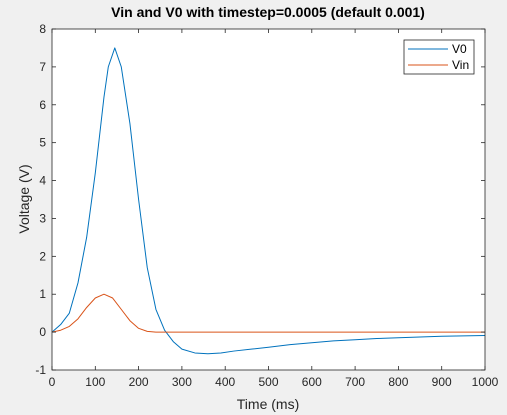  What do you see at coordinates (95, 382) in the screenshot?
I see `x-tick-label: 100` at bounding box center [95, 382].